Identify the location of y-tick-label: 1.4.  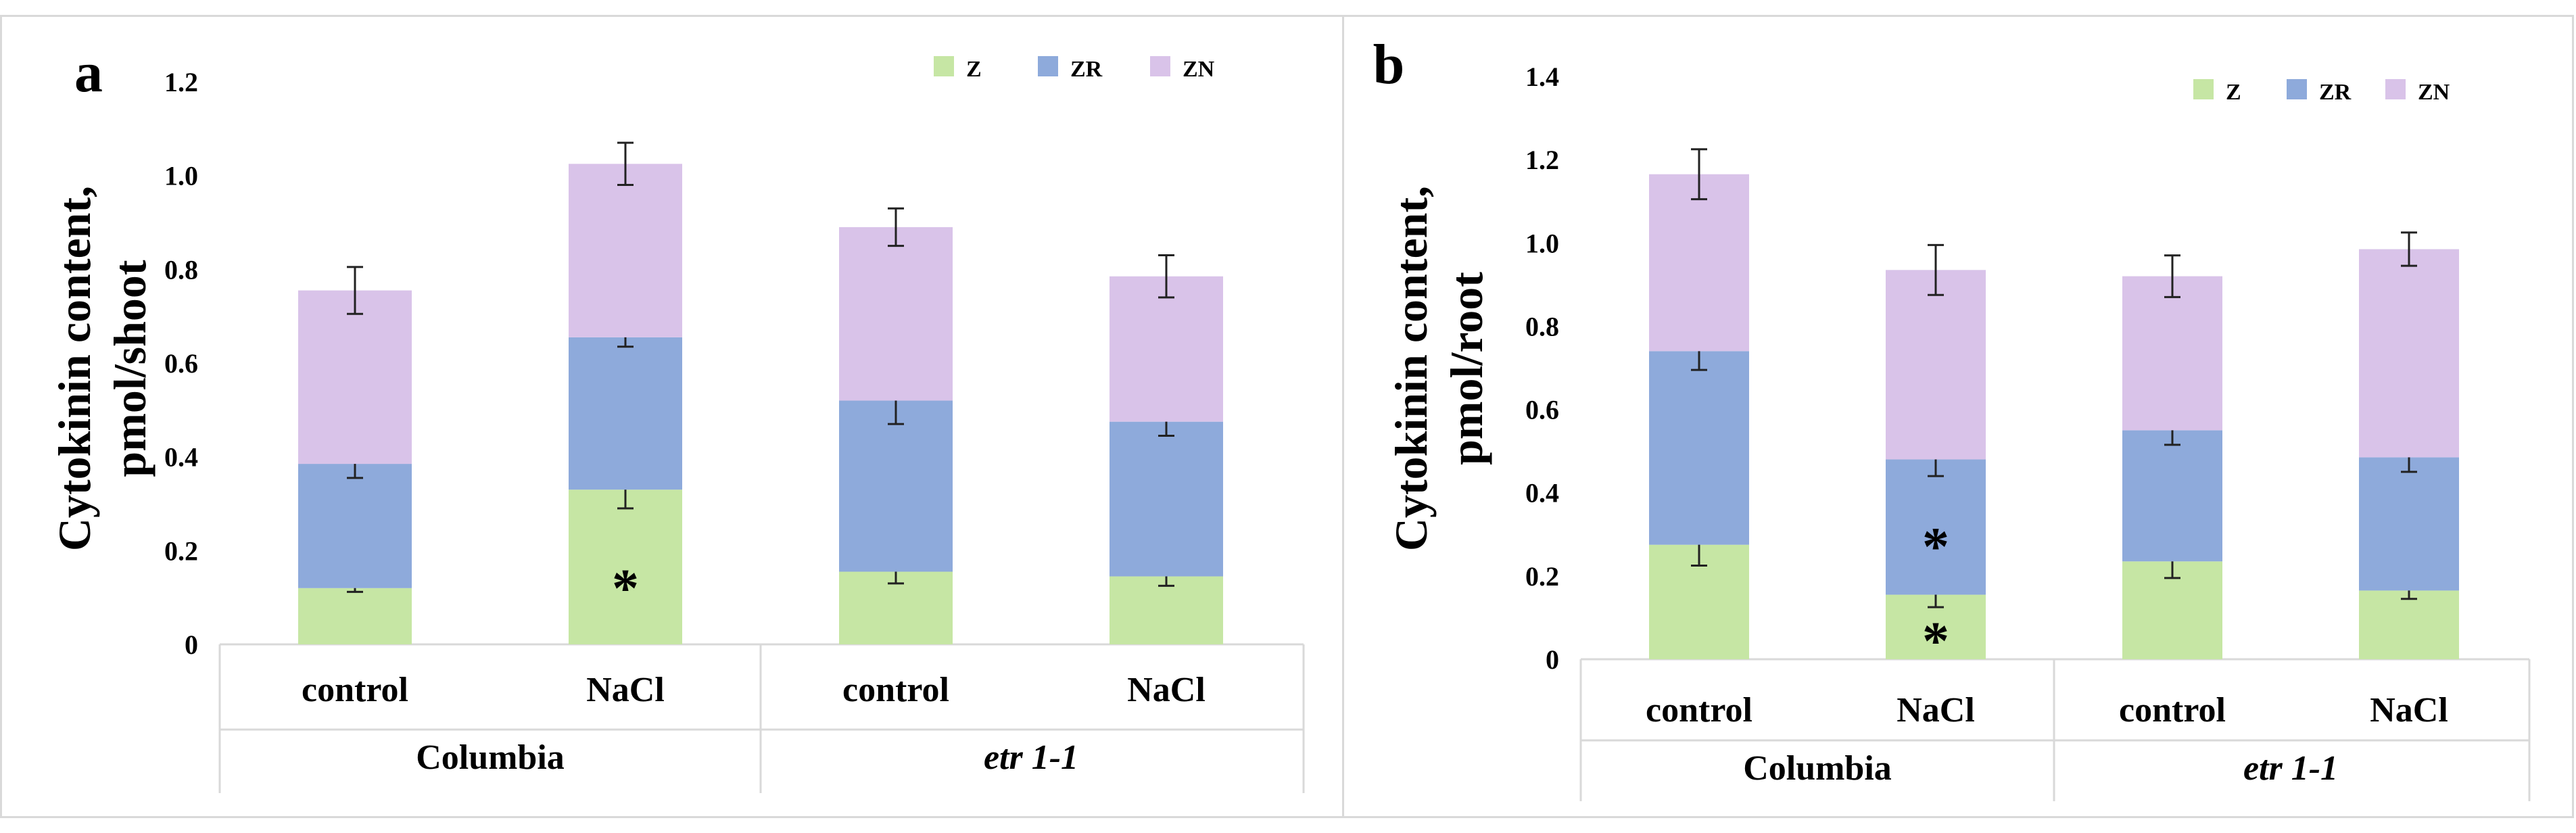
(1542, 77).